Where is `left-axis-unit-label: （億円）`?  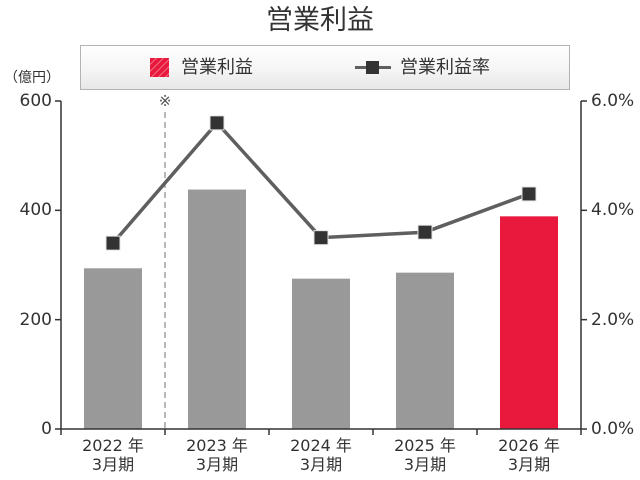 left-axis-unit-label: （億円） is located at coordinates (32, 78).